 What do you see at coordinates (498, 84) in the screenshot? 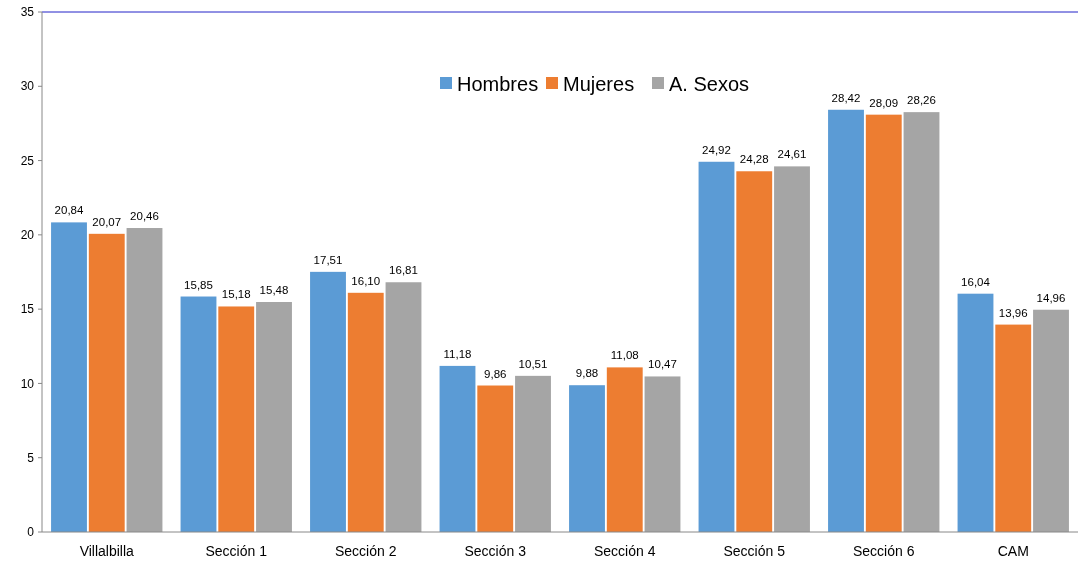
I see `legend-label: Hombres` at bounding box center [498, 84].